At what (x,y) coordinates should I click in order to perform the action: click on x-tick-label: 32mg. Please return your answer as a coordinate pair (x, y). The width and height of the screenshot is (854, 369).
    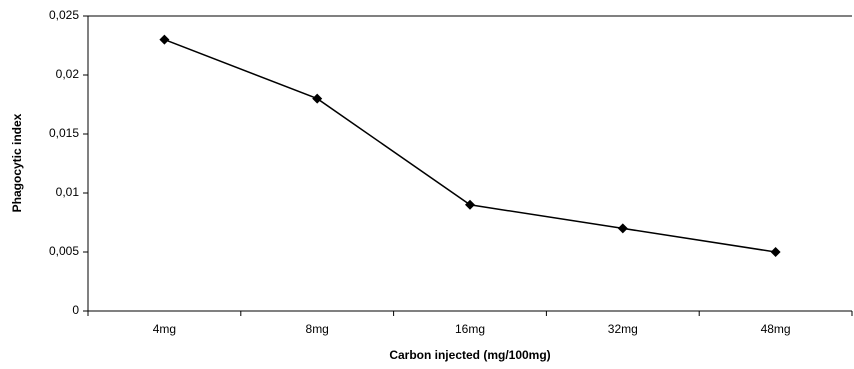
    Looking at the image, I should click on (623, 329).